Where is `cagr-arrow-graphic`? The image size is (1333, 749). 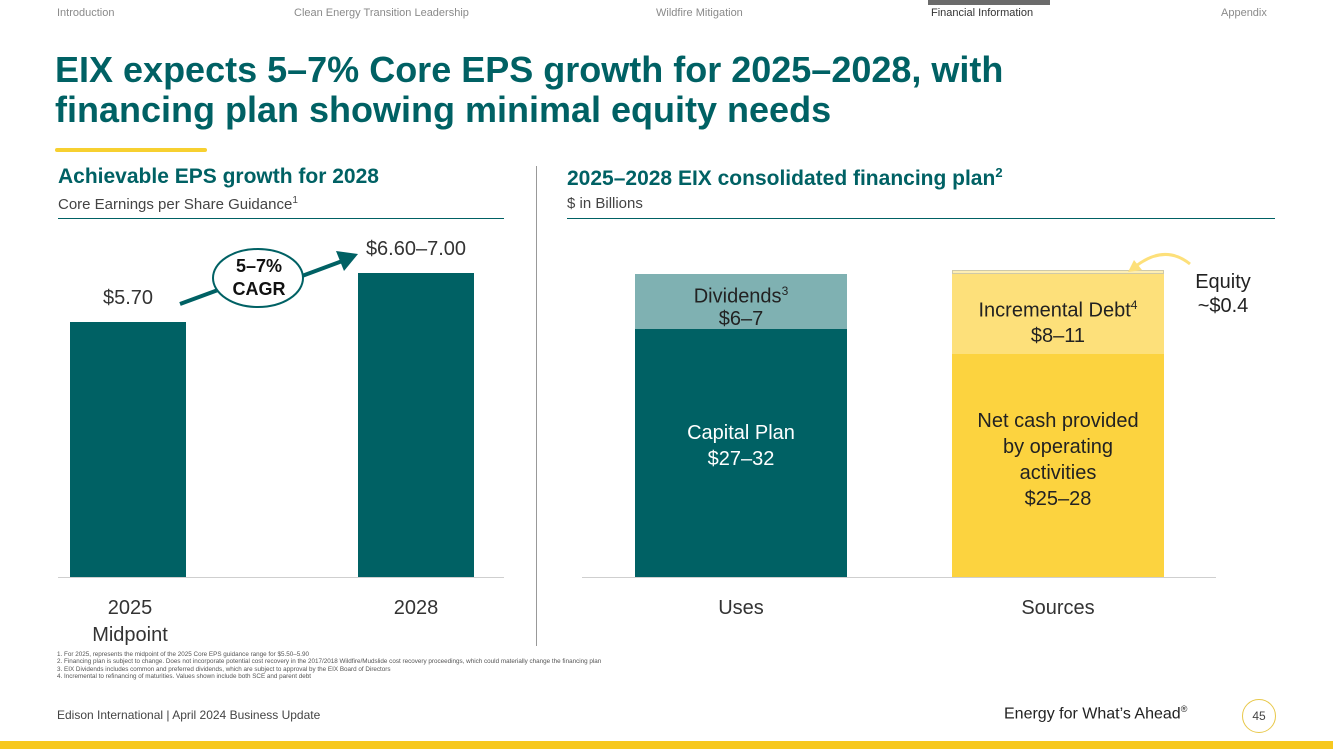 cagr-arrow-graphic is located at coordinates (268, 278).